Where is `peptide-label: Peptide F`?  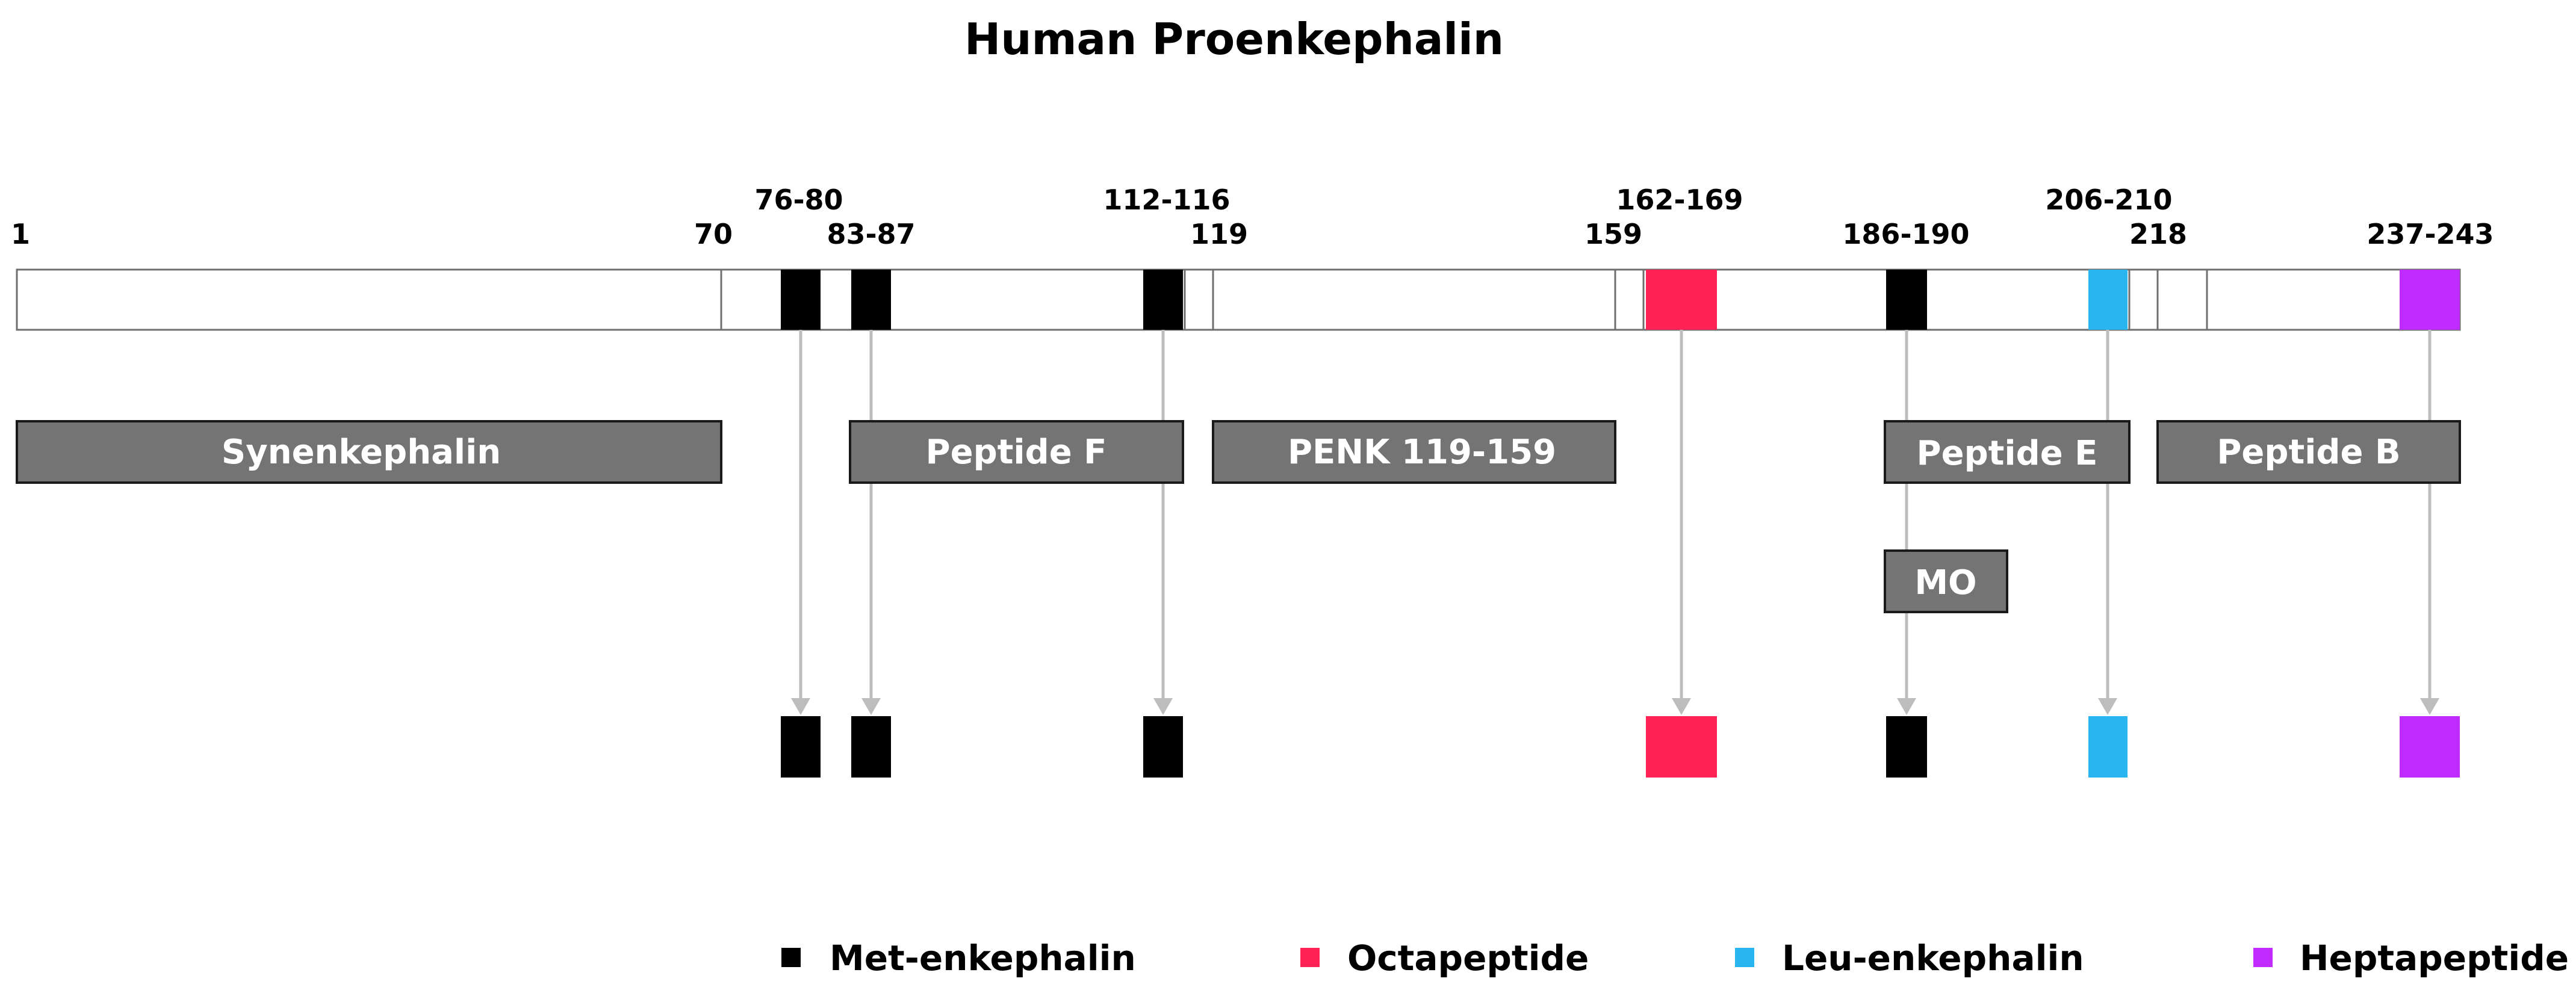 peptide-label: Peptide F is located at coordinates (1016, 452).